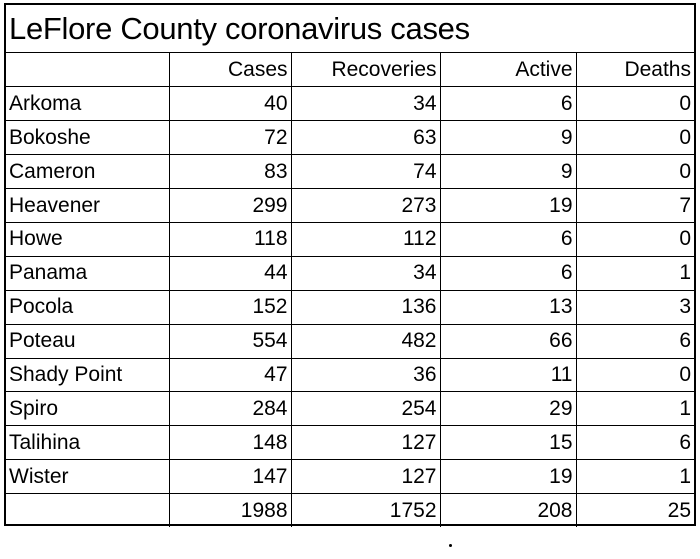 This screenshot has width=700, height=559. What do you see at coordinates (230, 138) in the screenshot?
I see `table-cell: 72` at bounding box center [230, 138].